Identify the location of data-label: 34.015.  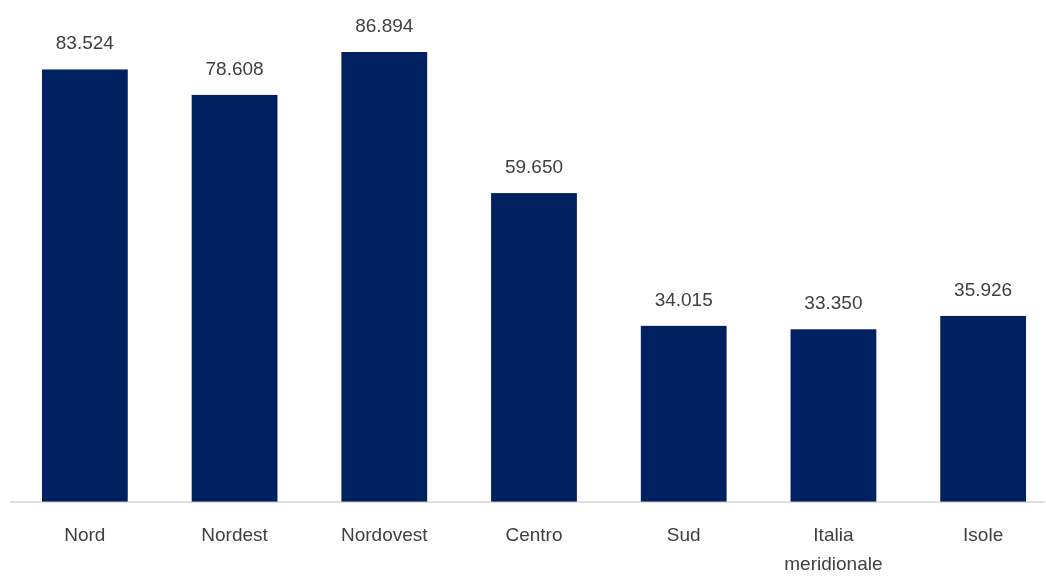
(683, 299).